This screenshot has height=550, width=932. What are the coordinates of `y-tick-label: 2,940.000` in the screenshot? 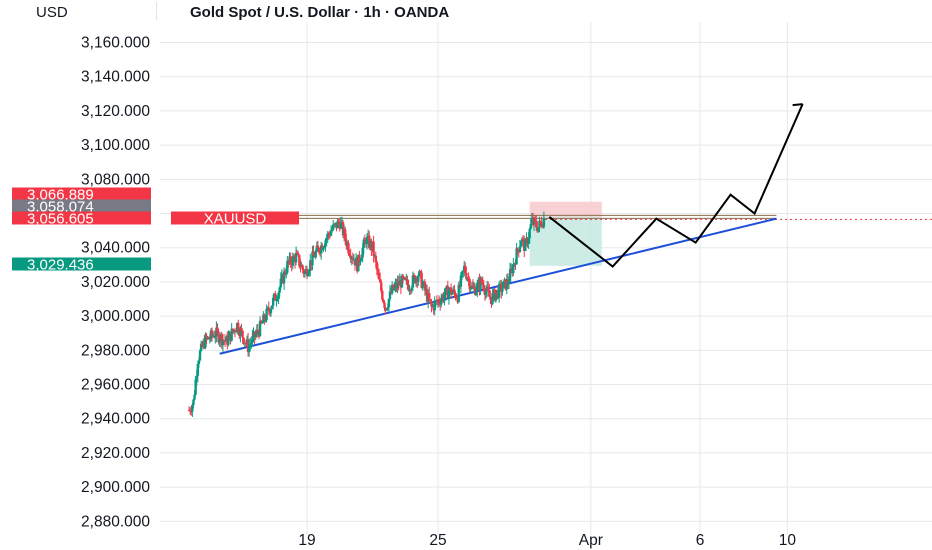 It's located at (115, 419).